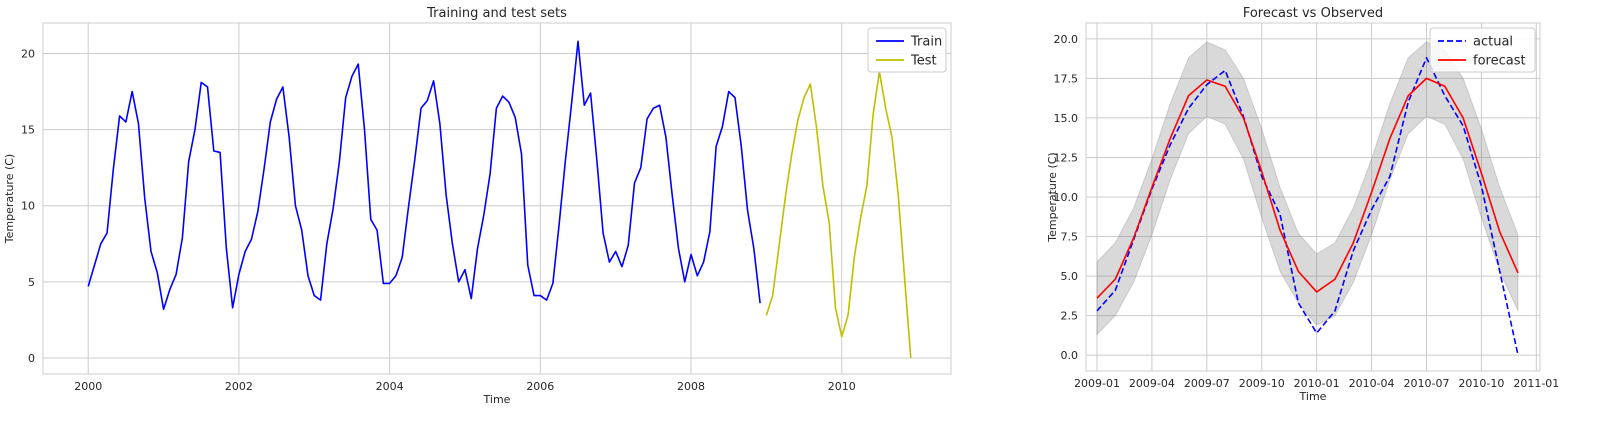  What do you see at coordinates (28, 53) in the screenshot?
I see `y-tick-label: 20` at bounding box center [28, 53].